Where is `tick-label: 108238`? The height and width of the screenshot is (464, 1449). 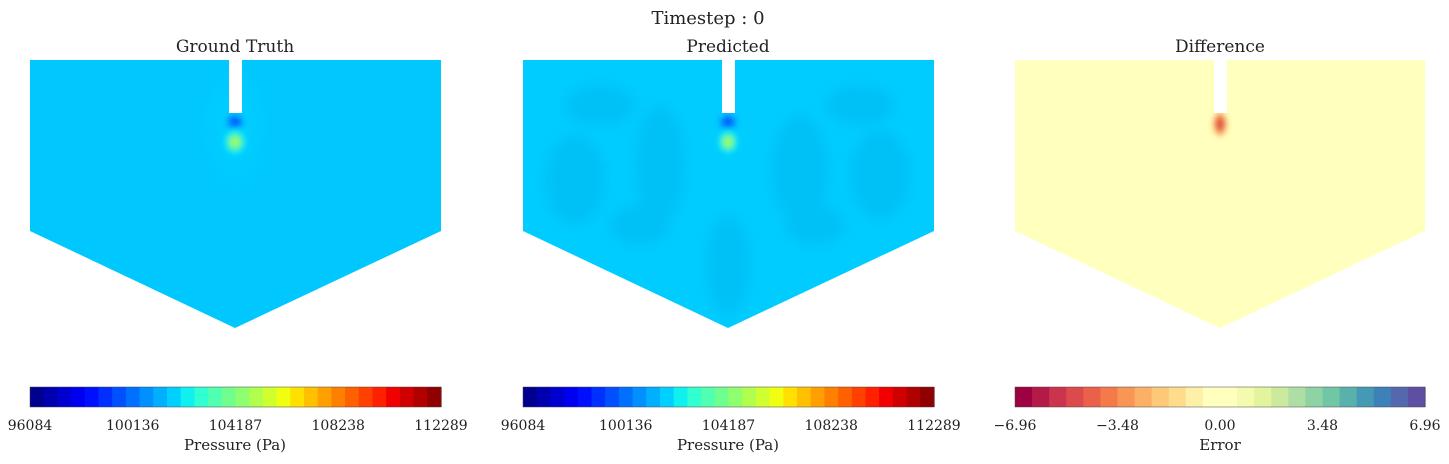 tick-label: 108238 is located at coordinates (338, 426).